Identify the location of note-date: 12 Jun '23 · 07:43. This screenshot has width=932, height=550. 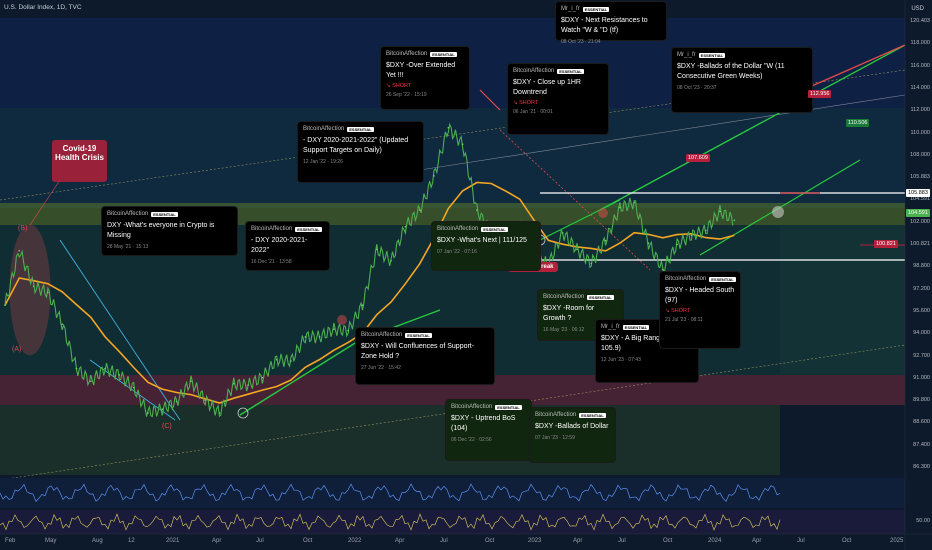
(621, 360).